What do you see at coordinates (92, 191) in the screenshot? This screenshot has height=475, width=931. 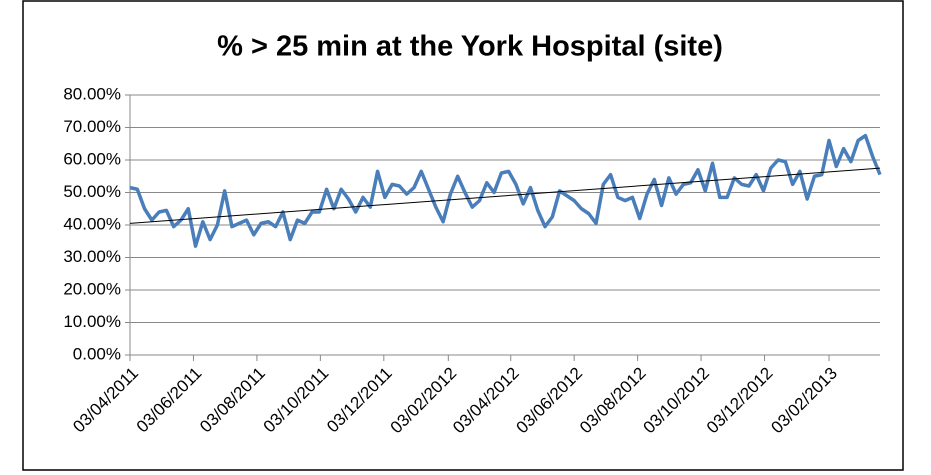 I see `y-tick-label: 50.00%` at bounding box center [92, 191].